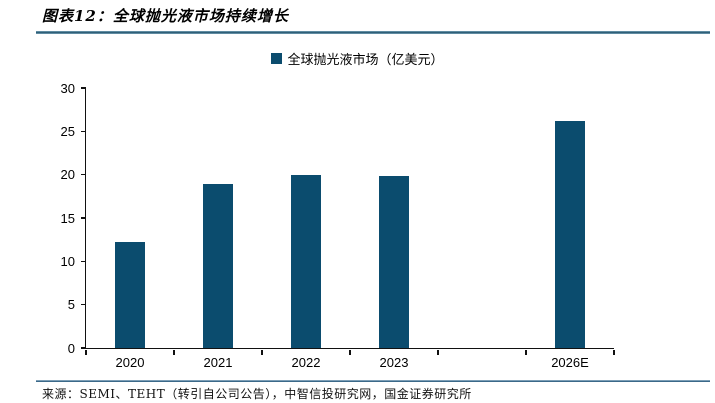 This screenshot has width=715, height=403. I want to click on legend-swatch-icon, so click(277, 58).